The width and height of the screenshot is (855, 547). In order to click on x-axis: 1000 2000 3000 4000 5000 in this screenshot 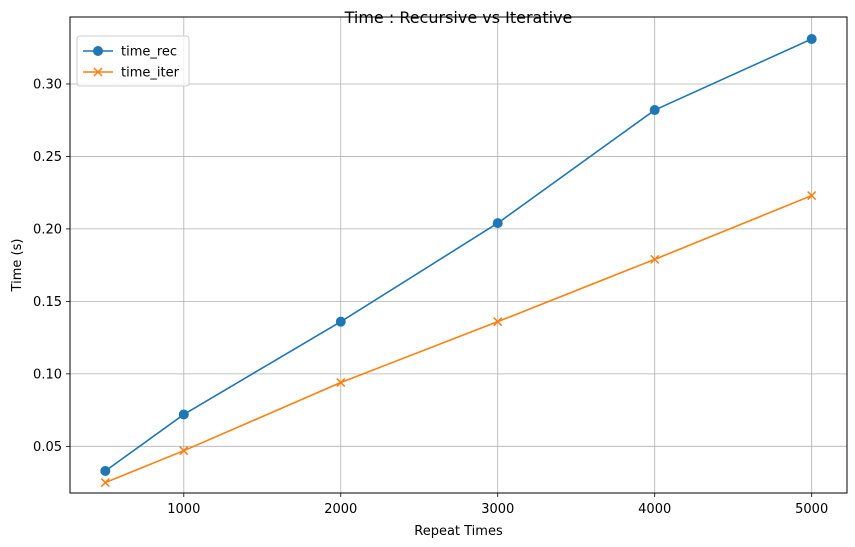, I will do `click(497, 505)`.